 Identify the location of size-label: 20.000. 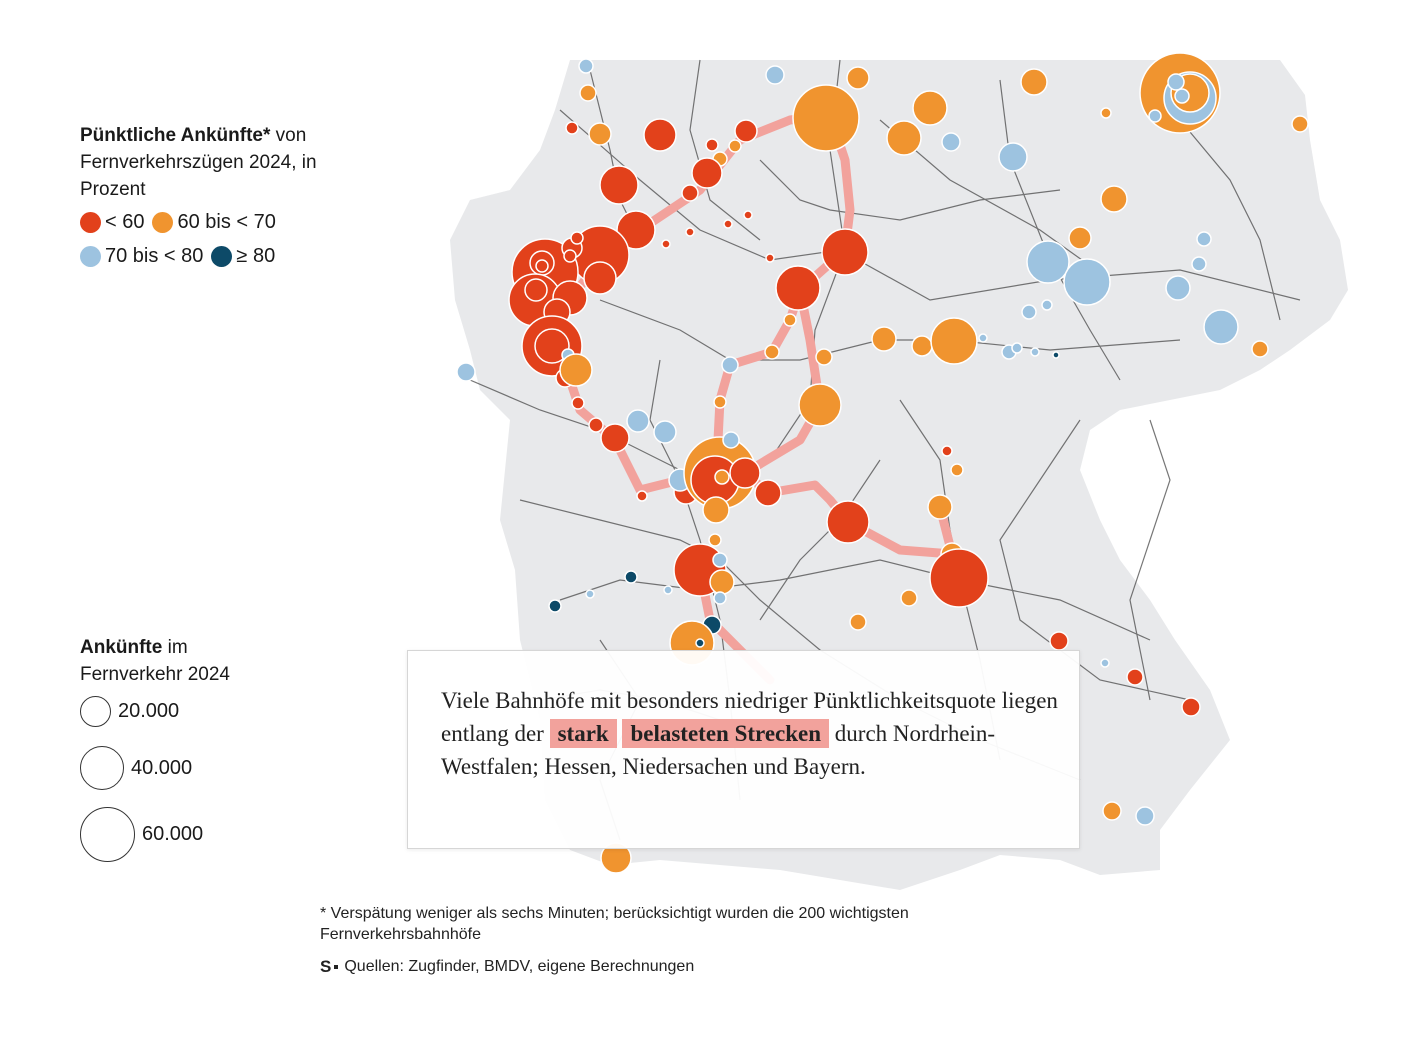
(149, 711).